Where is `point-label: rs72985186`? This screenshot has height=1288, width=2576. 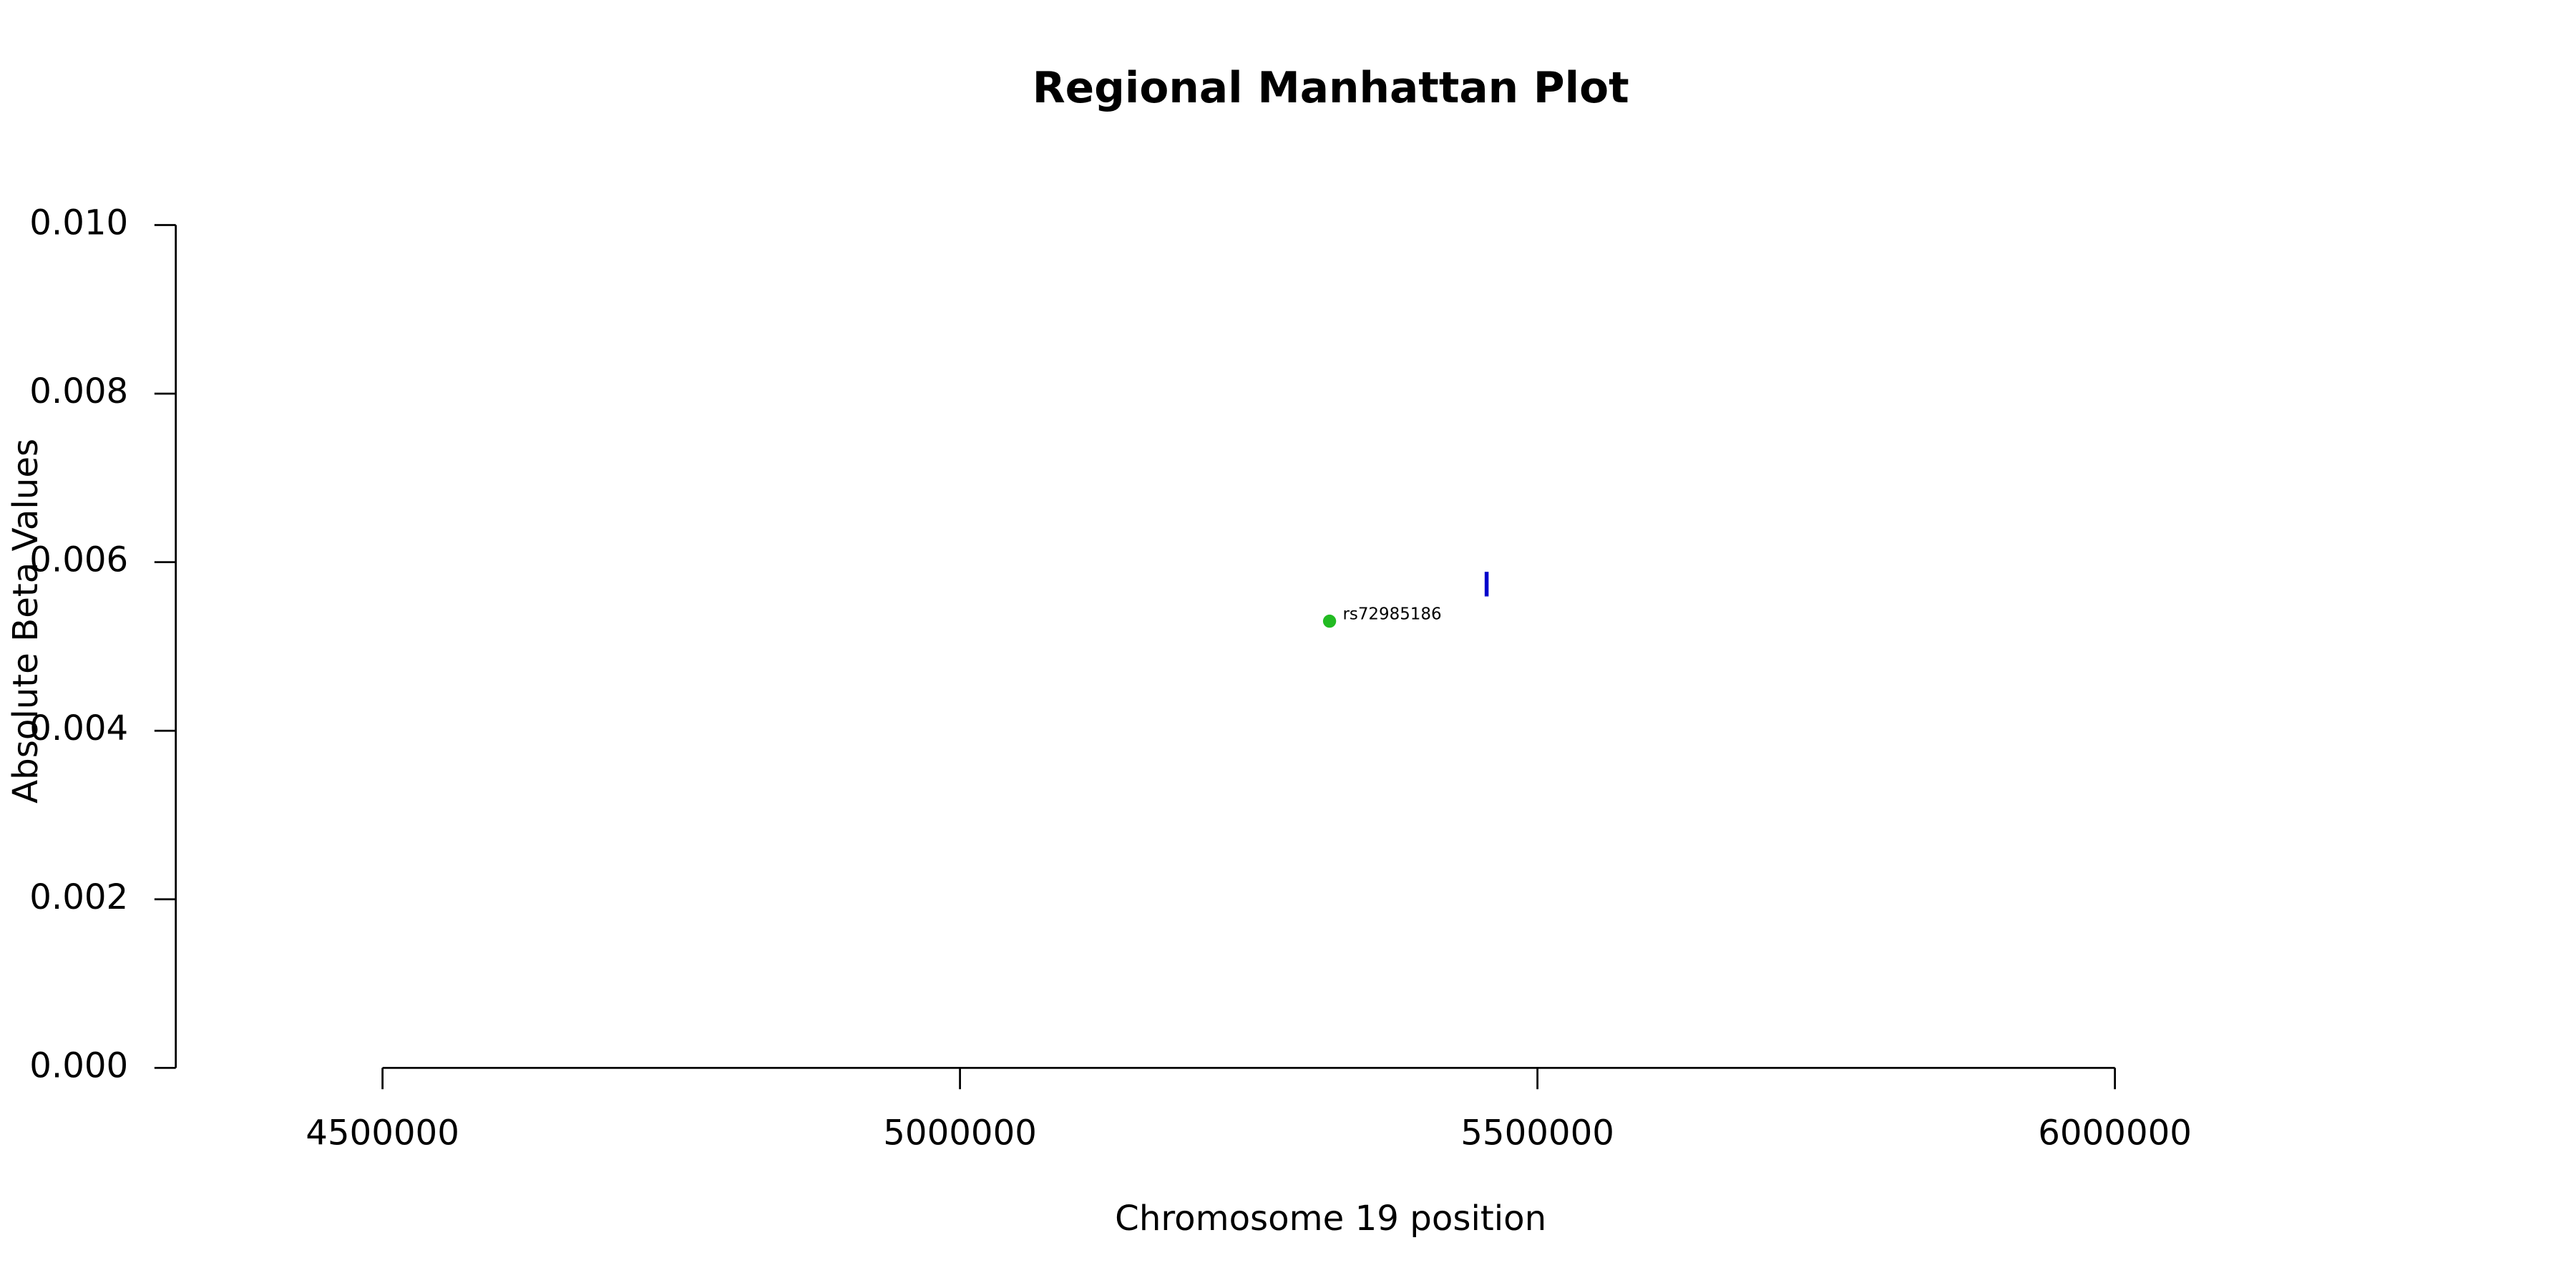
point-label: rs72985186 is located at coordinates (1391, 614).